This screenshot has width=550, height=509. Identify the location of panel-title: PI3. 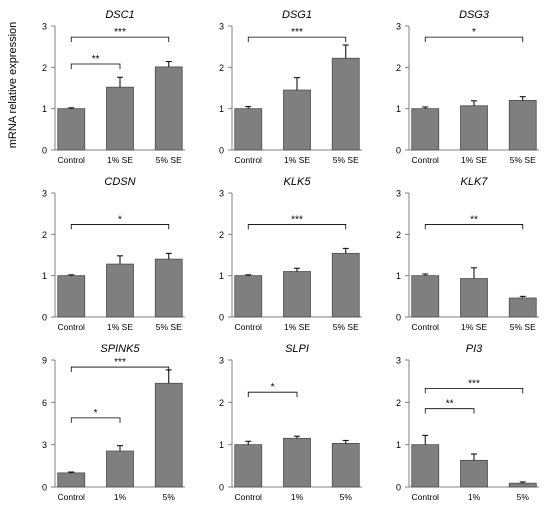
(474, 349).